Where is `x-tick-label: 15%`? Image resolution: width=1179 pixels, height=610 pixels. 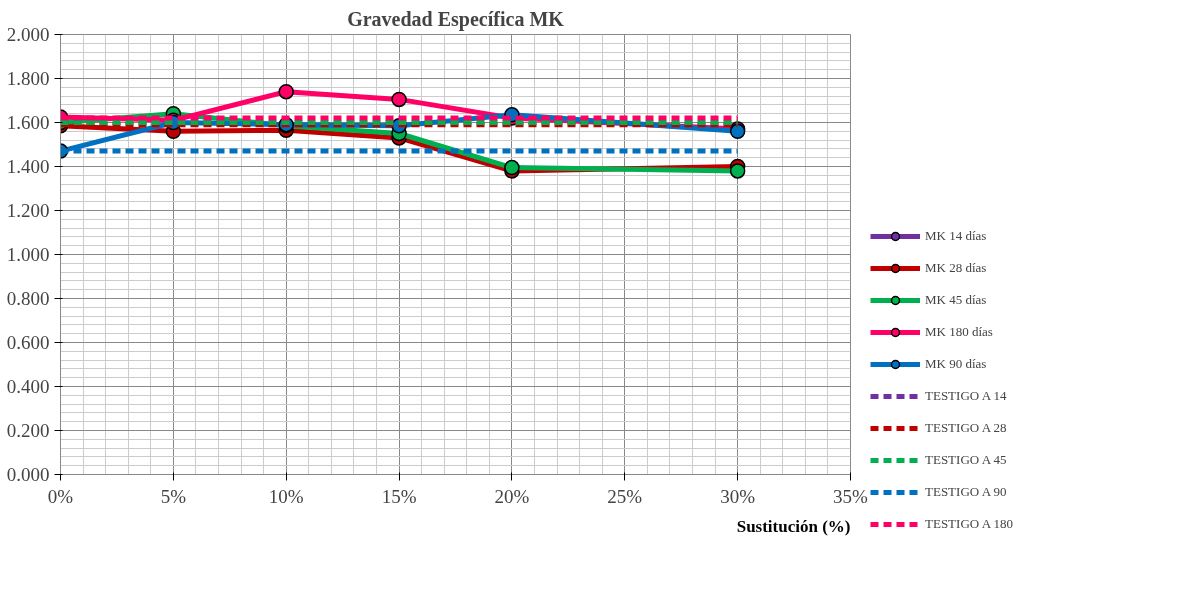 x-tick-label: 15% is located at coordinates (399, 496).